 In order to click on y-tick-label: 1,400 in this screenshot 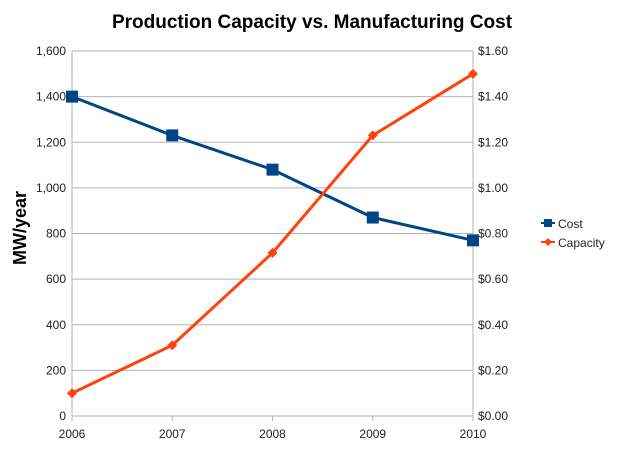, I will do `click(51, 97)`.